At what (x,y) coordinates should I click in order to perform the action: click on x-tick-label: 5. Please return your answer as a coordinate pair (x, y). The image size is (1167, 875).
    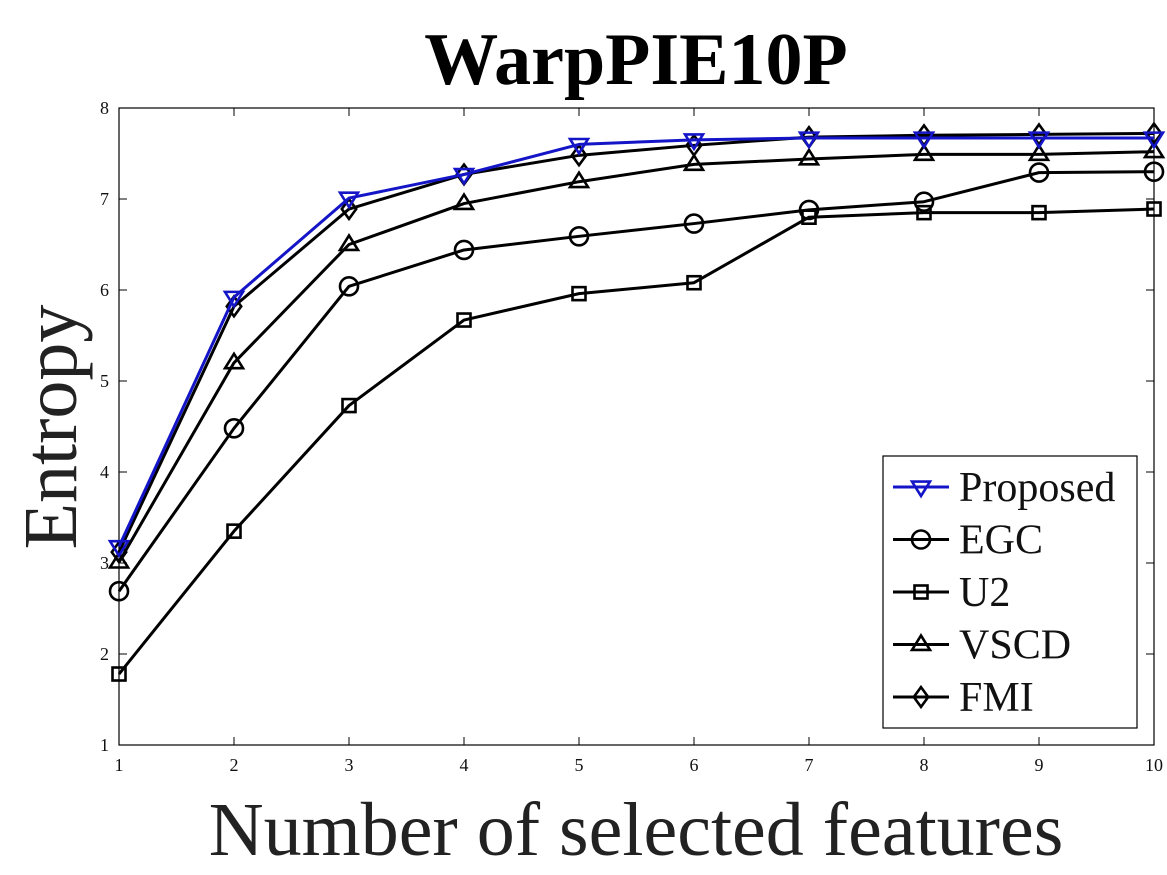
    Looking at the image, I should click on (579, 765).